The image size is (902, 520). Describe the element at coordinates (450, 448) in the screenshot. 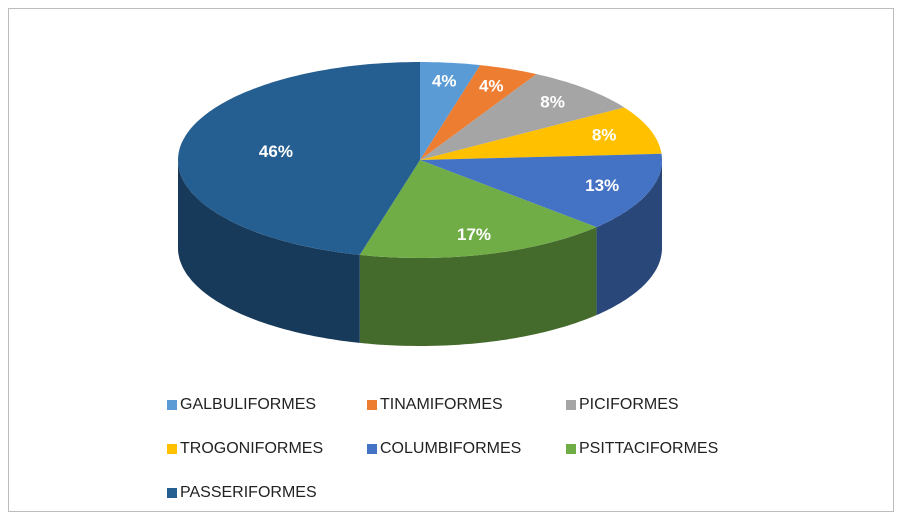

I see `legend-label: COLUMBIFORMES` at that location.